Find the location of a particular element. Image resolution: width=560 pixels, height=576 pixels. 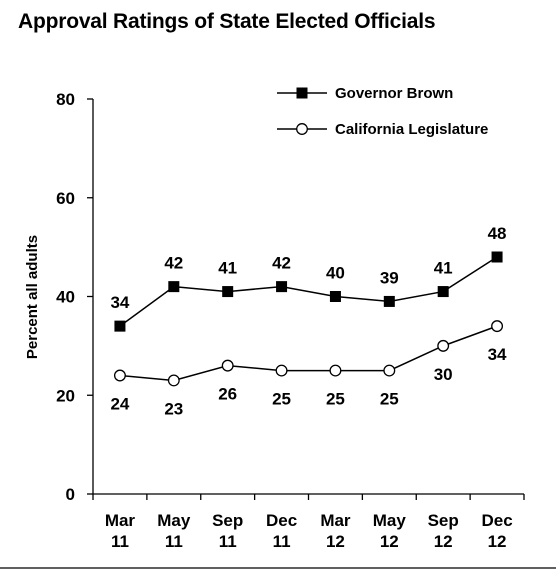

data-label-governor-brown: 40 is located at coordinates (335, 273).